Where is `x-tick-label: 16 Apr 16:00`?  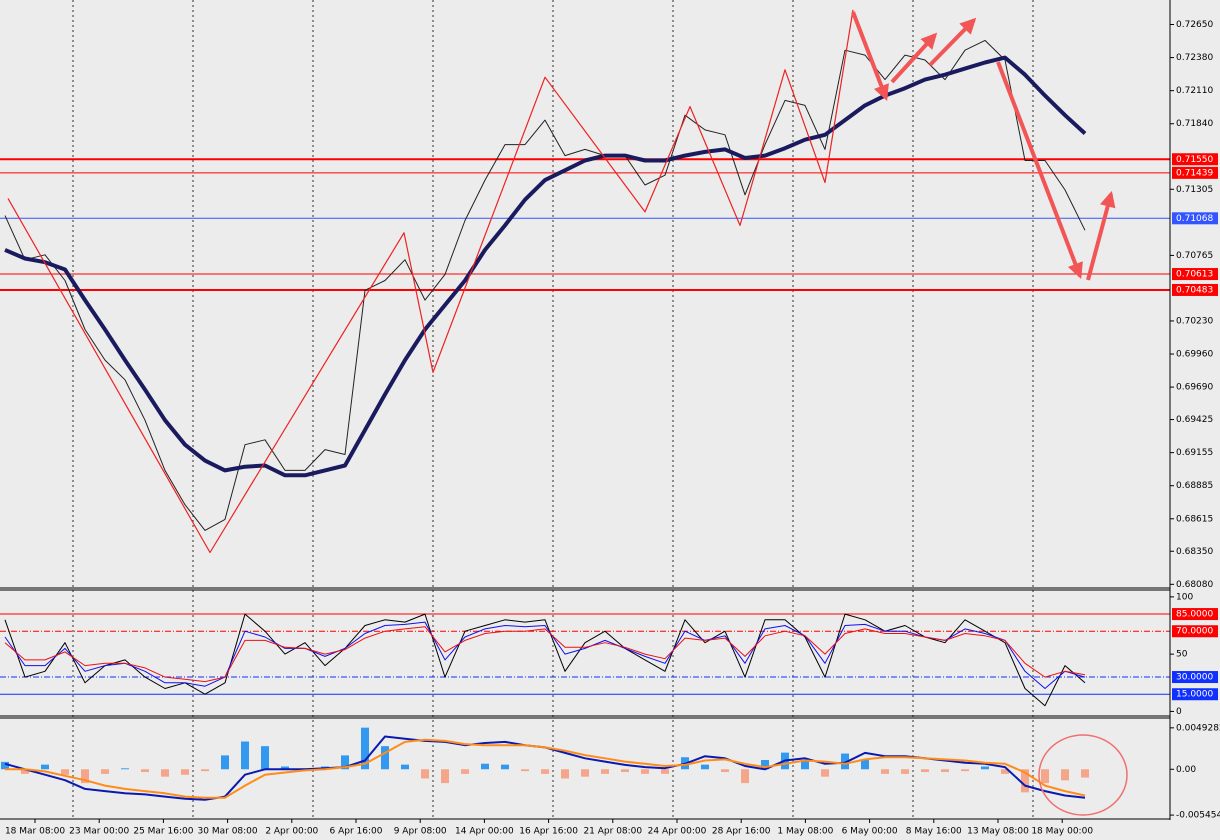
x-tick-label: 16 Apr 16:00 is located at coordinates (548, 832).